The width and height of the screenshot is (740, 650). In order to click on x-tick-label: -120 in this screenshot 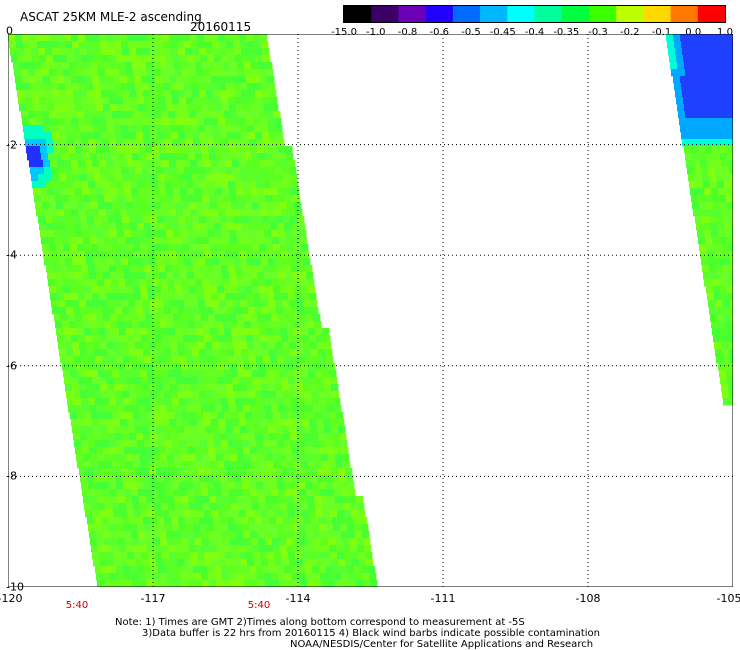, I will do `click(11, 598)`.